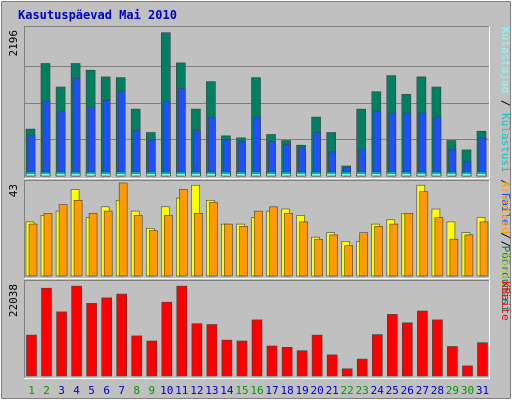 The width and height of the screenshot is (512, 405). I want to click on x-tick-label: 24, so click(378, 390).